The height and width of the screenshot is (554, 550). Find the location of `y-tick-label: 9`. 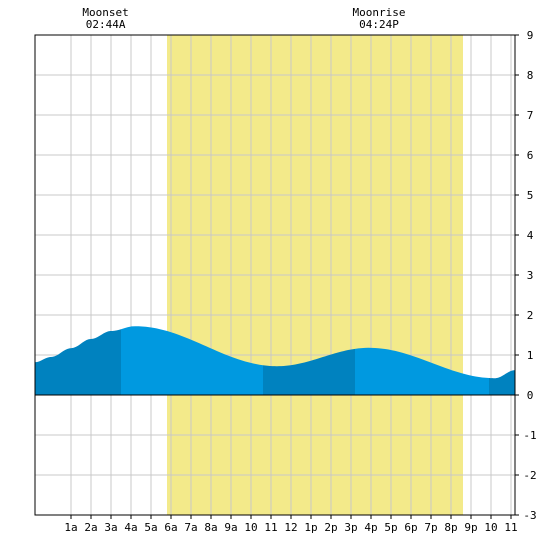

y-tick-label: 9 is located at coordinates (530, 35).